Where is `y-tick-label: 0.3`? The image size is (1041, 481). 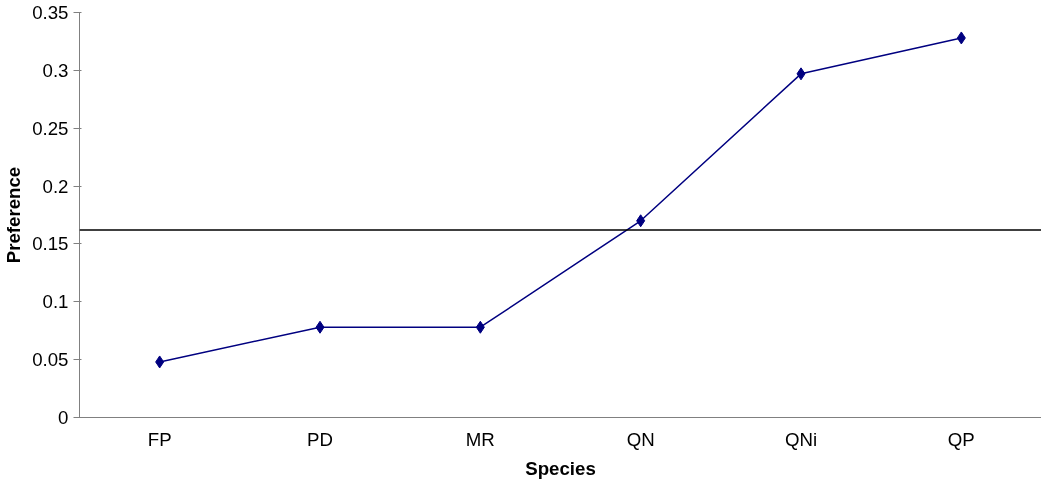 y-tick-label: 0.3 is located at coordinates (55, 70).